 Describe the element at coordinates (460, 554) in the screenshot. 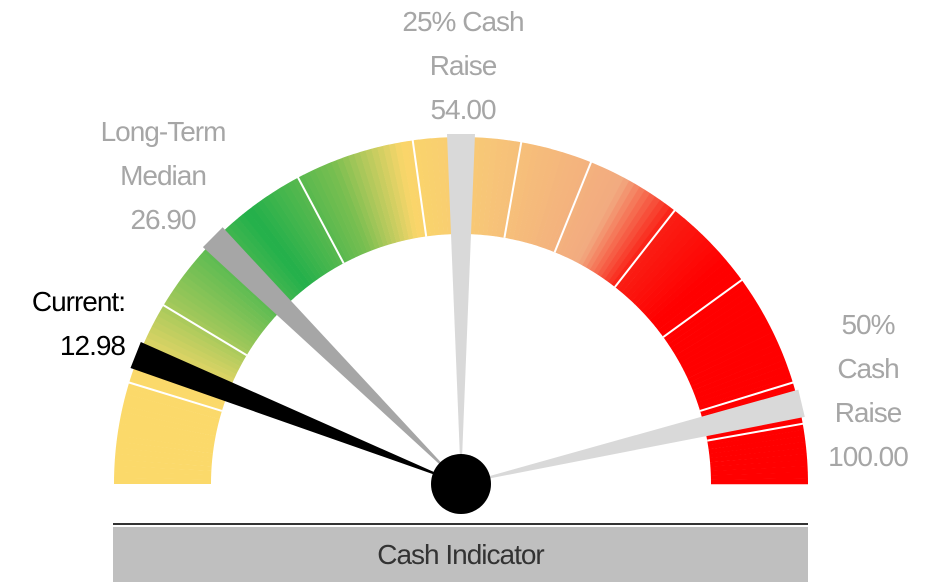

I see `title-bar` at that location.